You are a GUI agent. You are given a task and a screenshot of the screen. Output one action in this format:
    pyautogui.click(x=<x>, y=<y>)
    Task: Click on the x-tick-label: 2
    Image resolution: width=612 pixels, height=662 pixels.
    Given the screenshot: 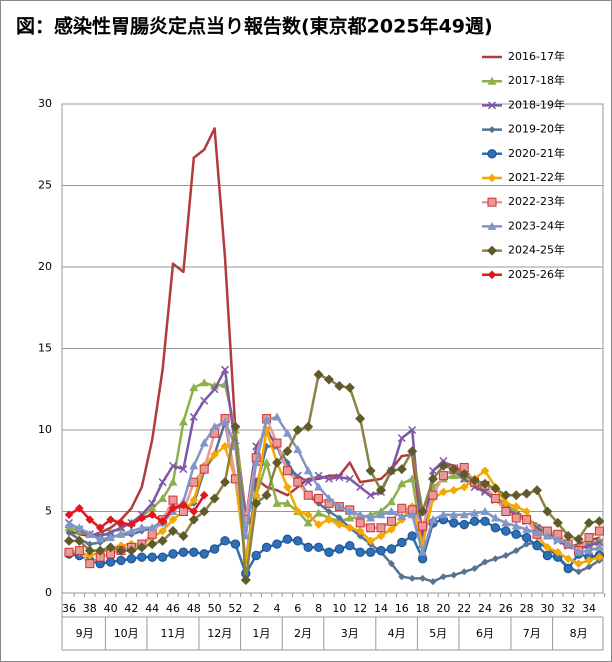 What is the action you would take?
    pyautogui.click(x=256, y=608)
    